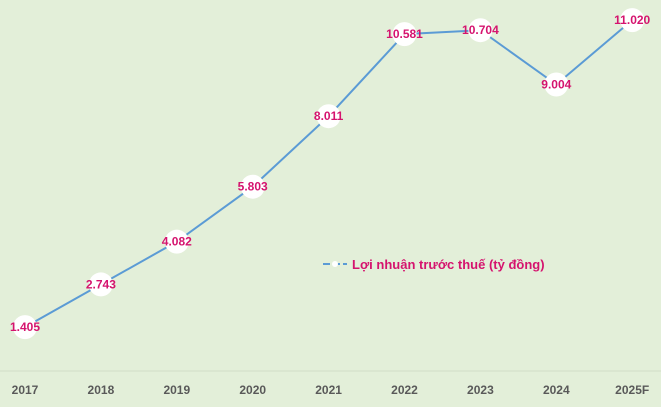  Describe the element at coordinates (556, 390) in the screenshot. I see `x-tick-label: 2024` at that location.